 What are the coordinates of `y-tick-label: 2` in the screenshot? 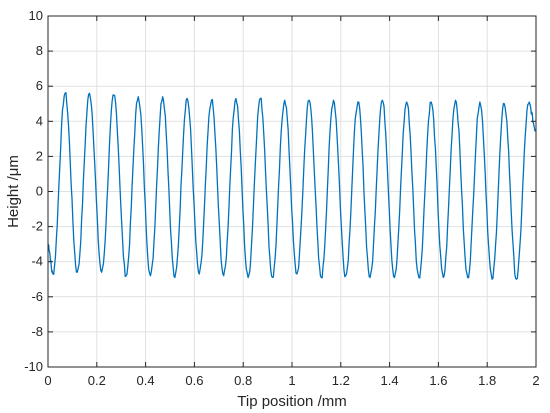 It's located at (39, 155).